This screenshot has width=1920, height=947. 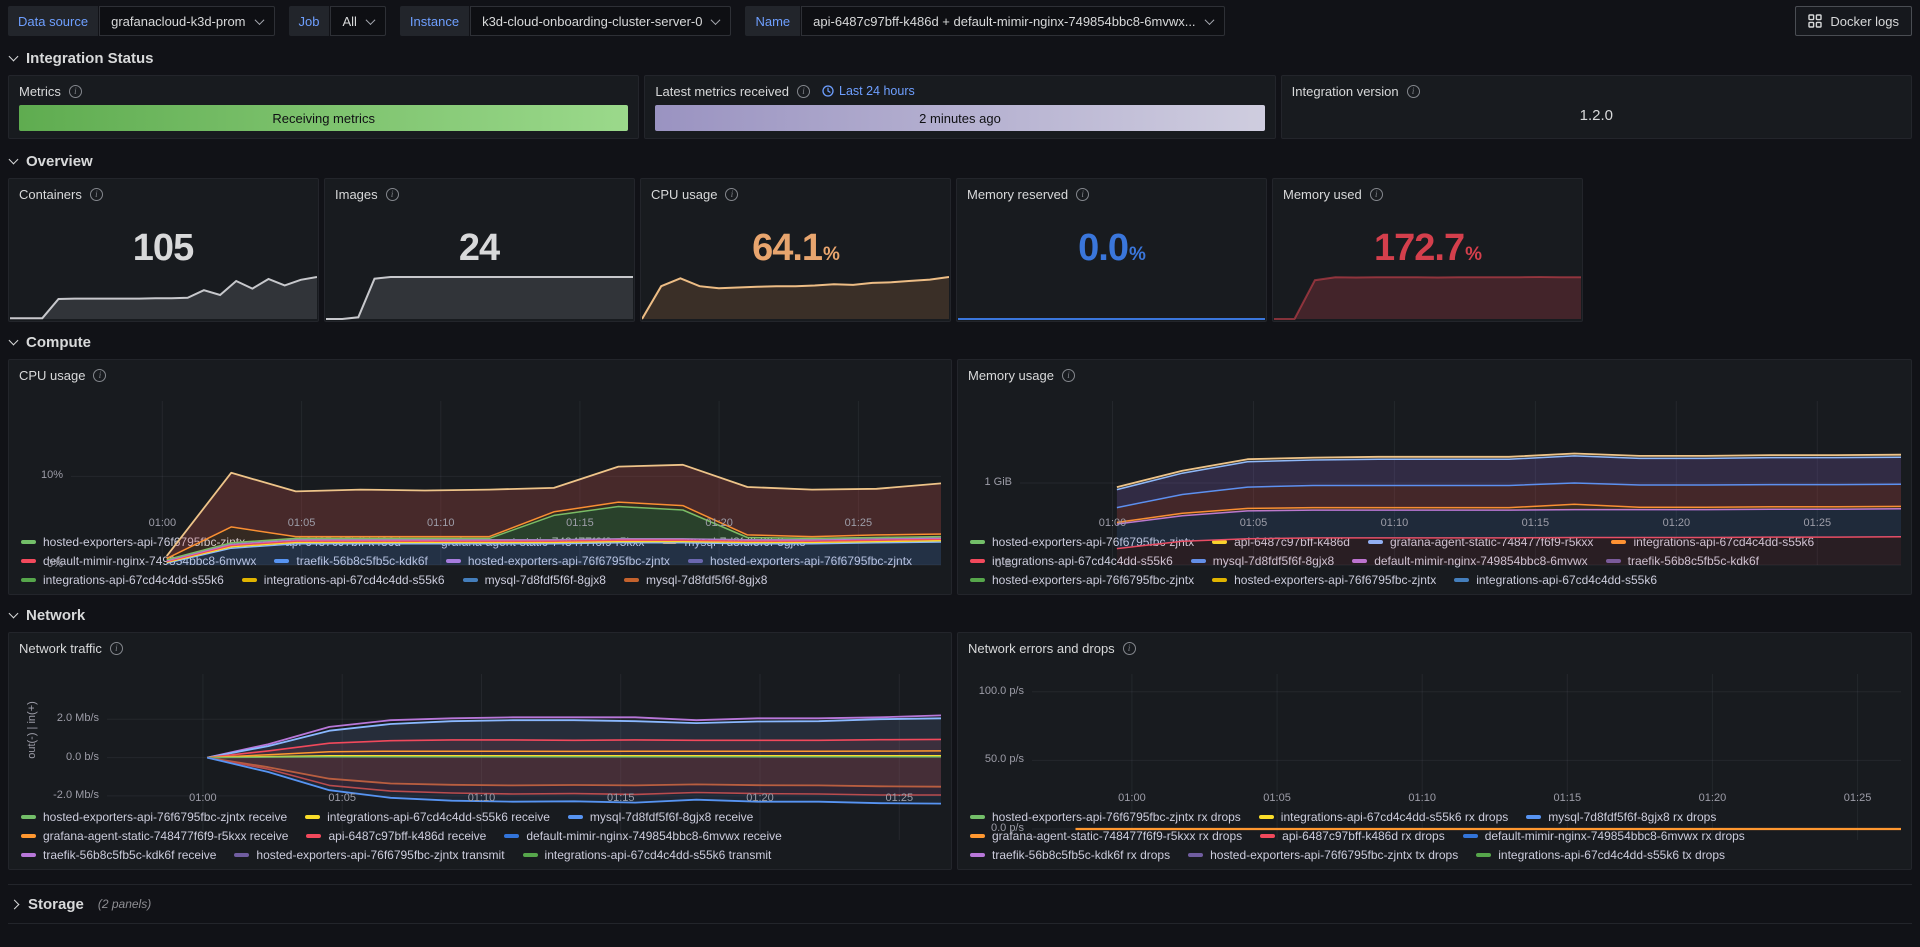 What do you see at coordinates (868, 91) in the screenshot?
I see `time-range-link: Last 24 hours` at bounding box center [868, 91].